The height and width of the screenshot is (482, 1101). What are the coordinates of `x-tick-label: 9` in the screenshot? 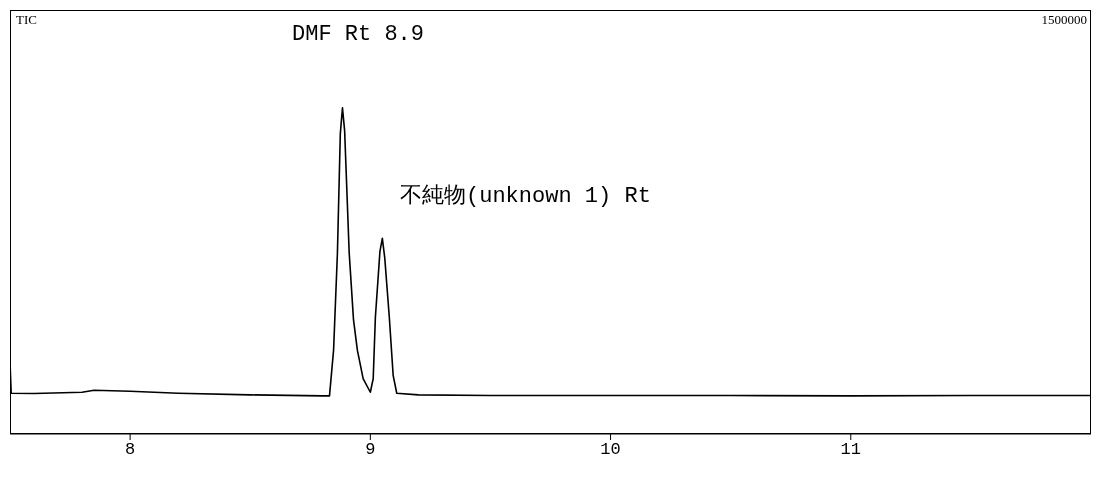 It's located at (370, 450).